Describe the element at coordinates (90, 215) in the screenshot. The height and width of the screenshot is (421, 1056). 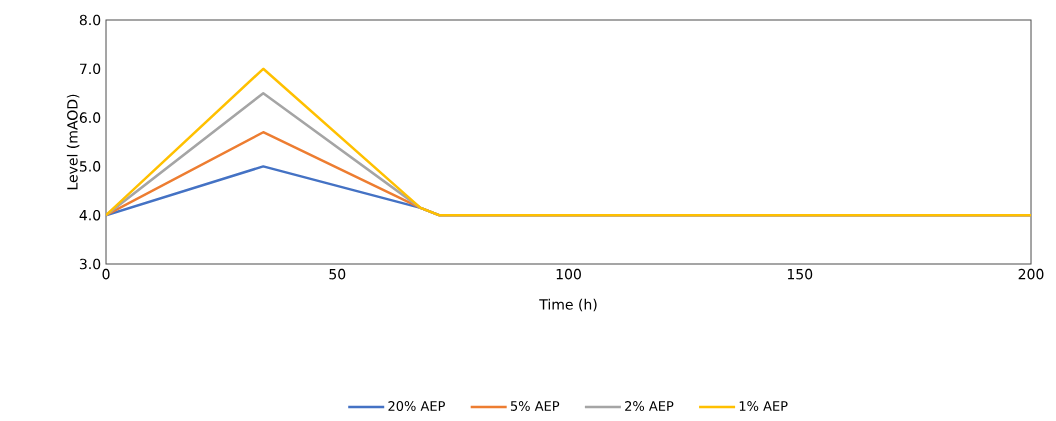
I see `y-tick-label: 4.0` at that location.